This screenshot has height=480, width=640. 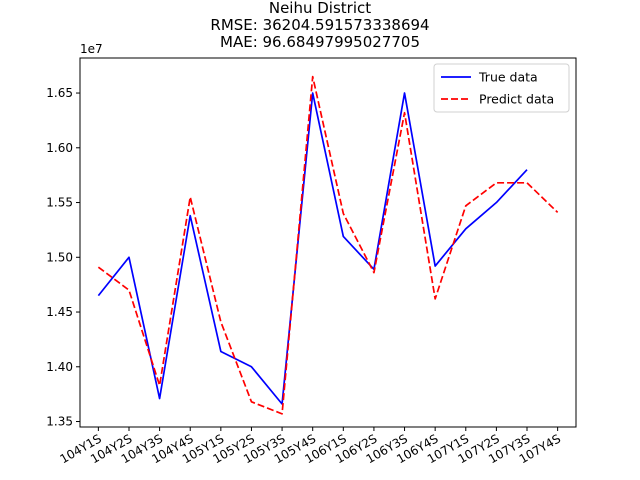 What do you see at coordinates (320, 25) in the screenshot?
I see `chart-title-line-2: RMSE: 36204.591573338694` at bounding box center [320, 25].